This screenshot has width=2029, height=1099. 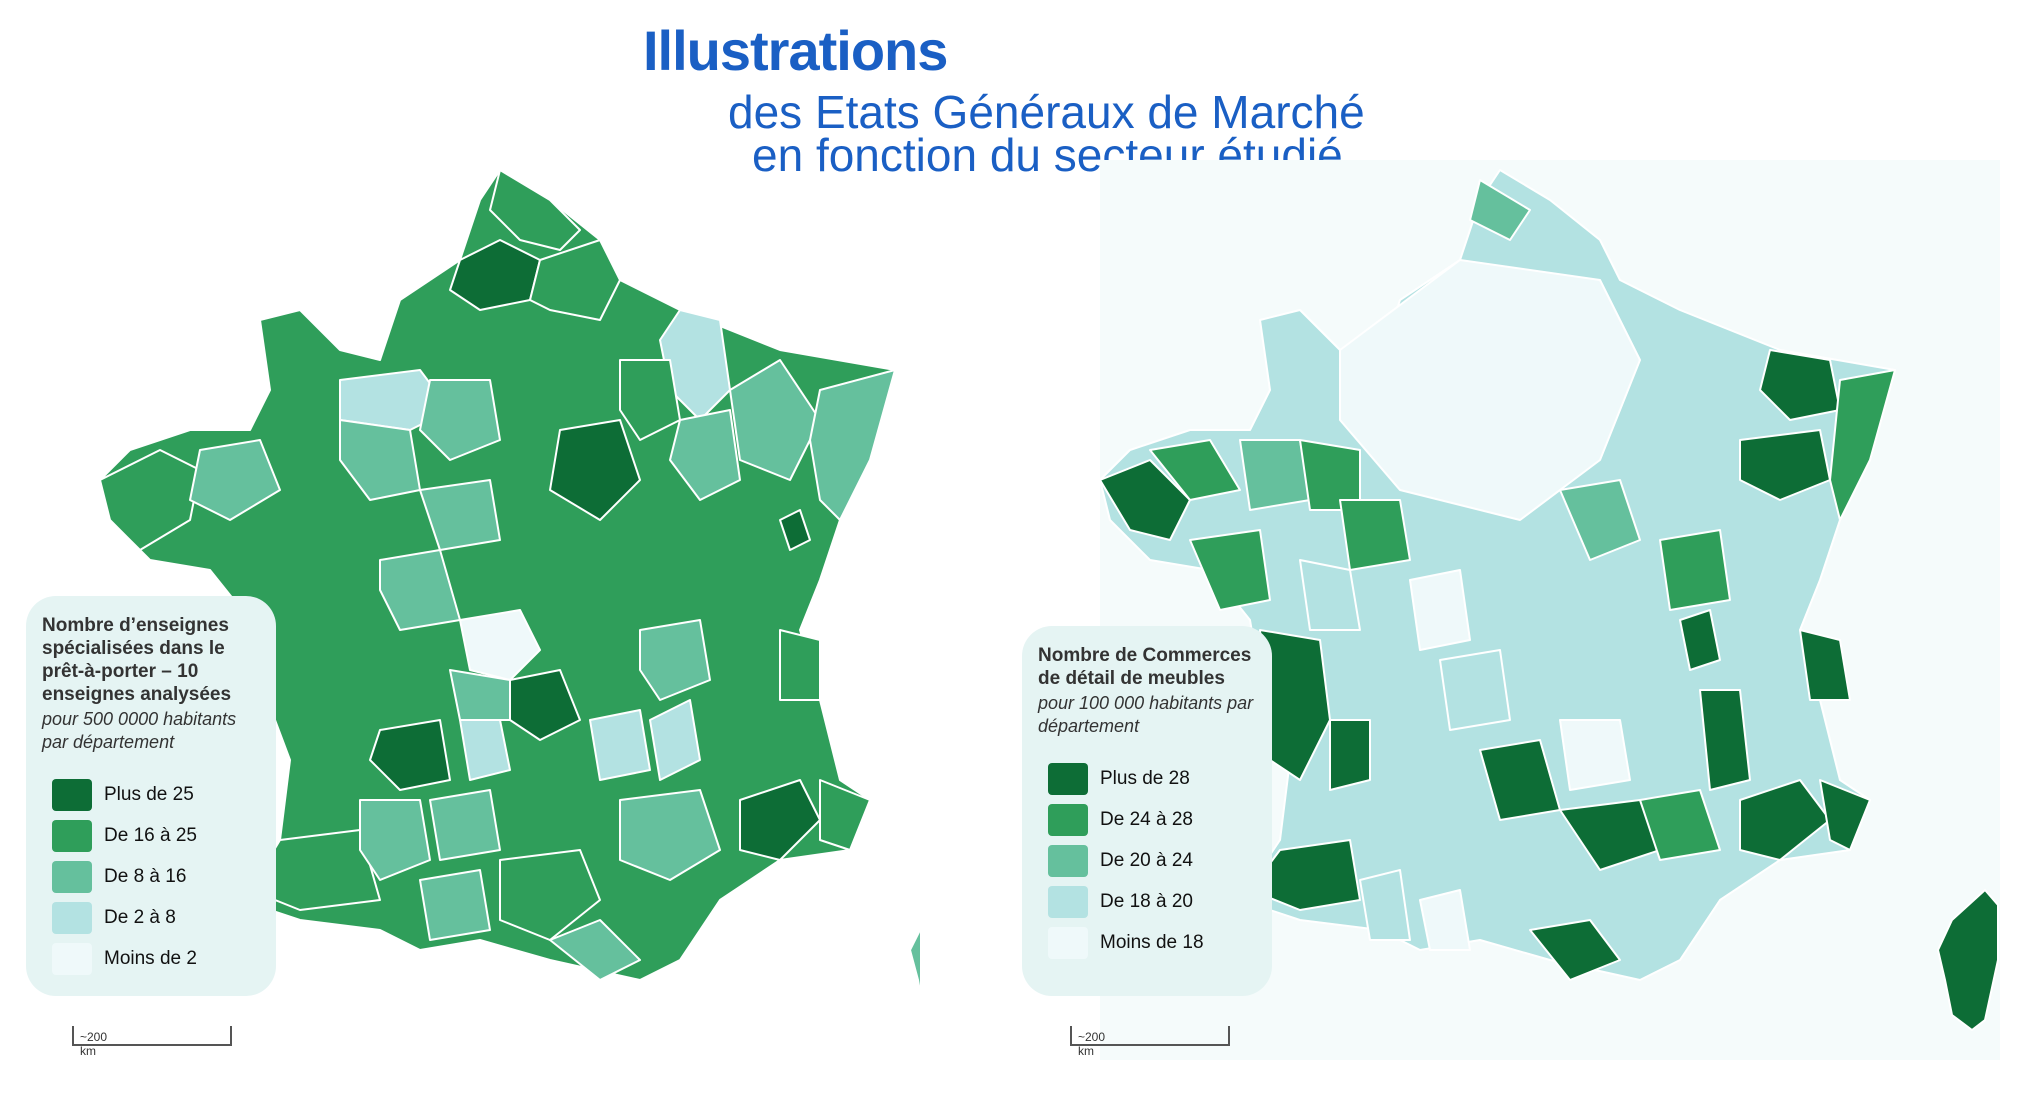 What do you see at coordinates (1152, 942) in the screenshot?
I see `legend-label: Moins de 18` at bounding box center [1152, 942].